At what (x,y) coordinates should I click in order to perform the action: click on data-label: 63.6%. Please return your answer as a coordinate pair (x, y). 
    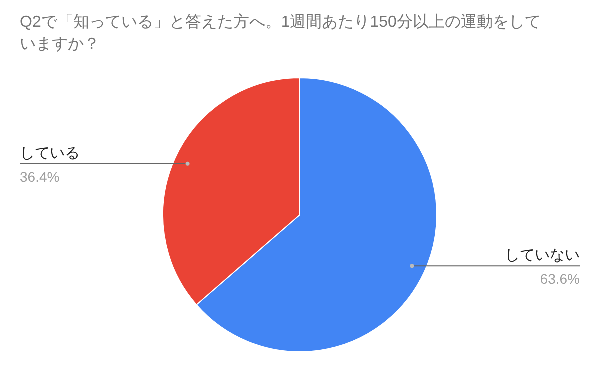
    Looking at the image, I should click on (560, 279).